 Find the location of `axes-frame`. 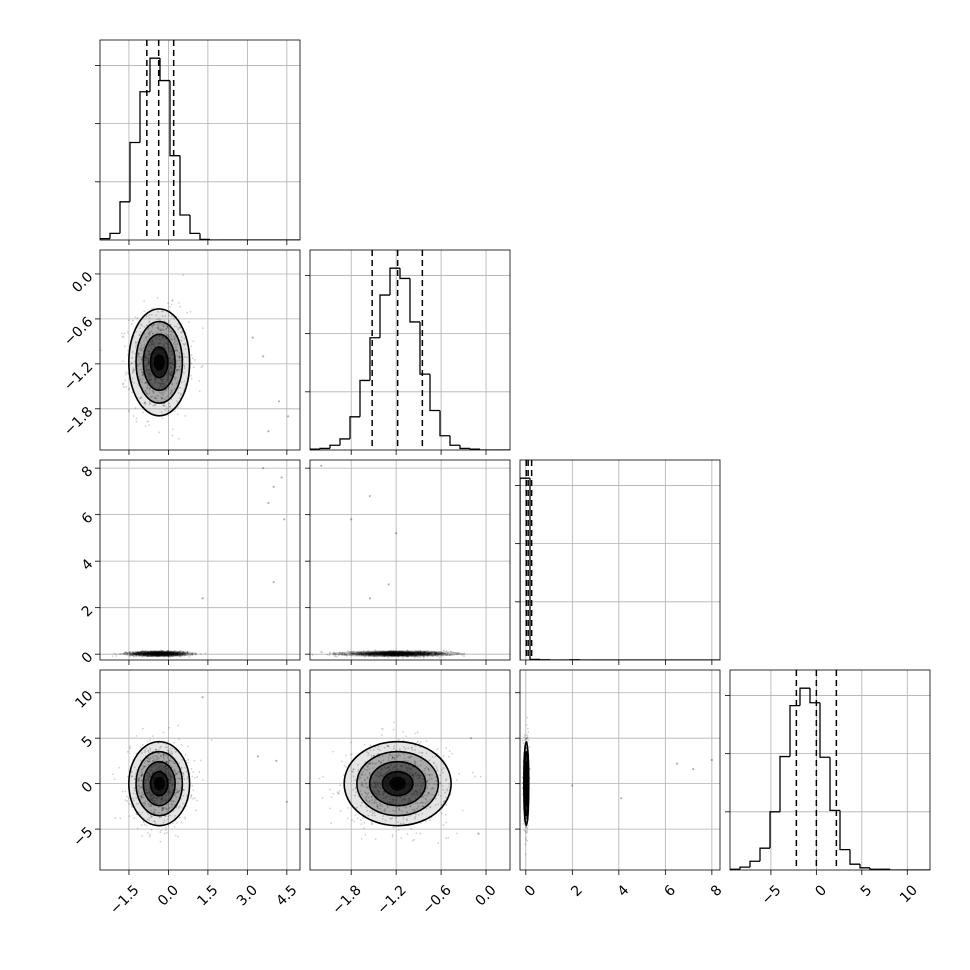

axes-frame is located at coordinates (410, 560).